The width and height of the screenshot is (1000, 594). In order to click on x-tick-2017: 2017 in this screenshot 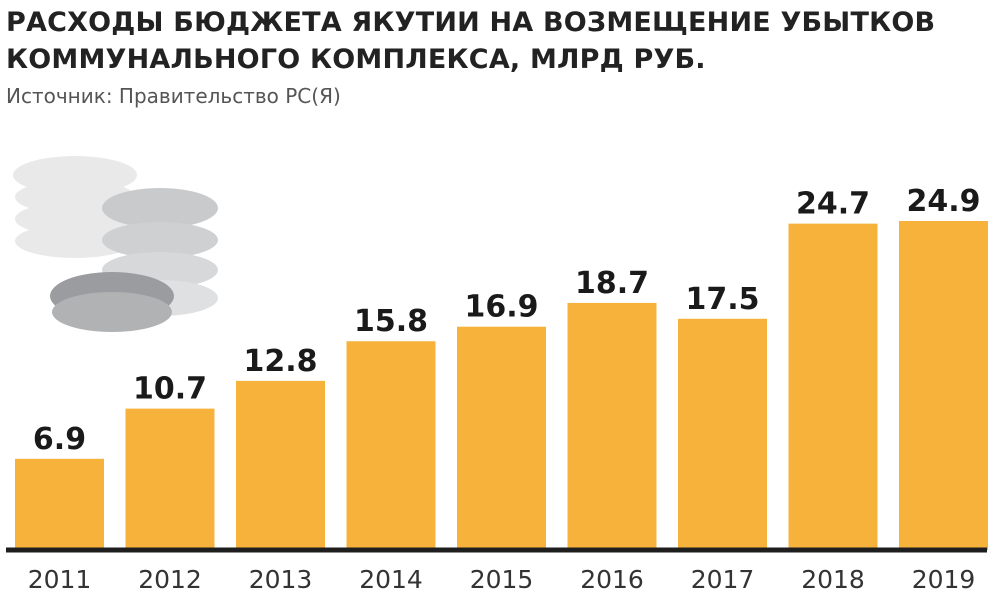, I will do `click(723, 579)`.